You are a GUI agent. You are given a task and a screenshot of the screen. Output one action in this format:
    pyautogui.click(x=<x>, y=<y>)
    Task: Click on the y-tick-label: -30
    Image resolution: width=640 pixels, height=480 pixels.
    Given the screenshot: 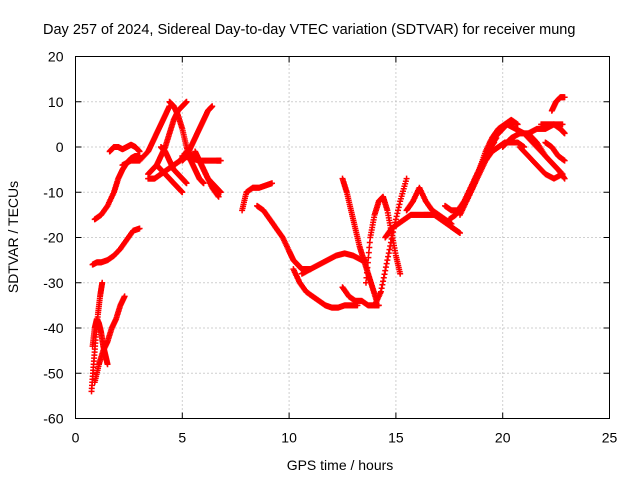 What is the action you would take?
    pyautogui.click(x=53, y=283)
    